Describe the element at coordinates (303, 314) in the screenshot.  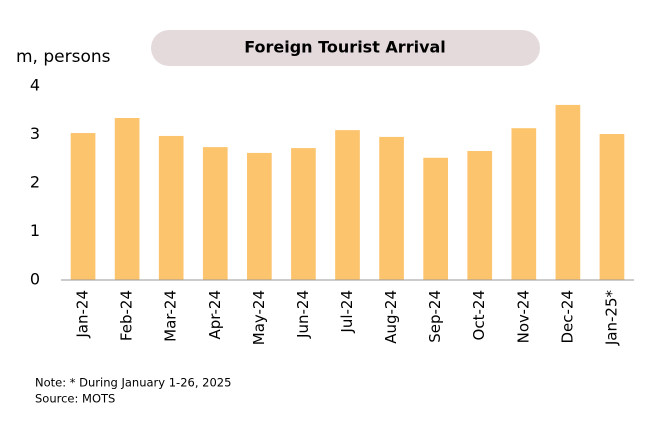
I see `x-tick-label: Jun-24` at that location.